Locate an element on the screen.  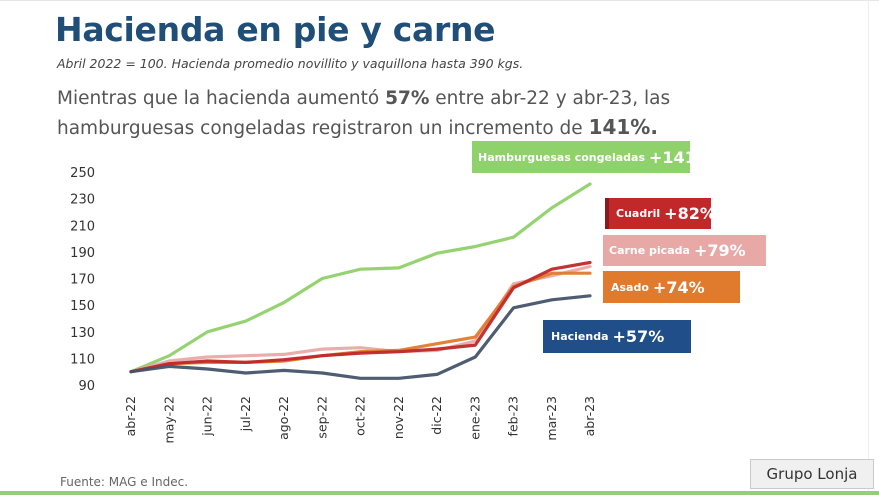
tag-hacienda: Hacienda +57% is located at coordinates (617, 336).